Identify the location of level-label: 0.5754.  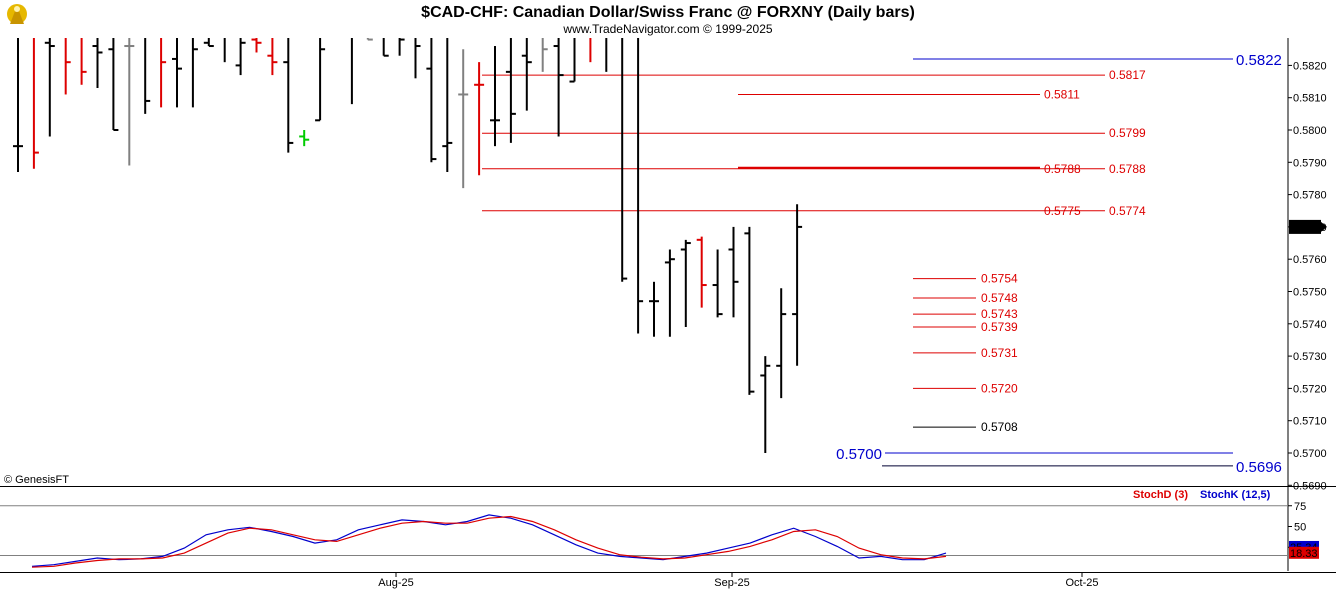
(999, 279).